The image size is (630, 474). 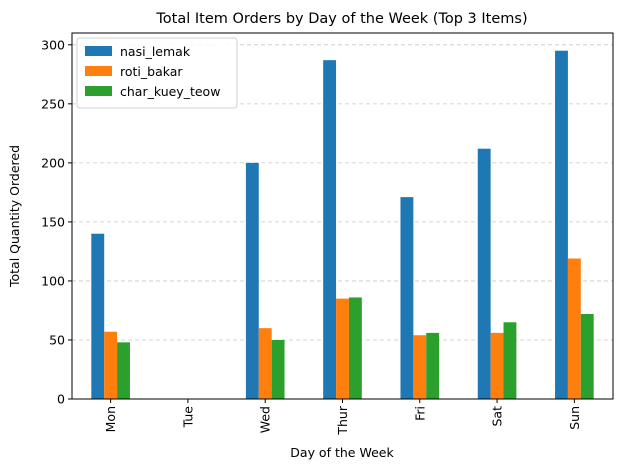 I want to click on y-tick-label: 100, so click(x=53, y=280).